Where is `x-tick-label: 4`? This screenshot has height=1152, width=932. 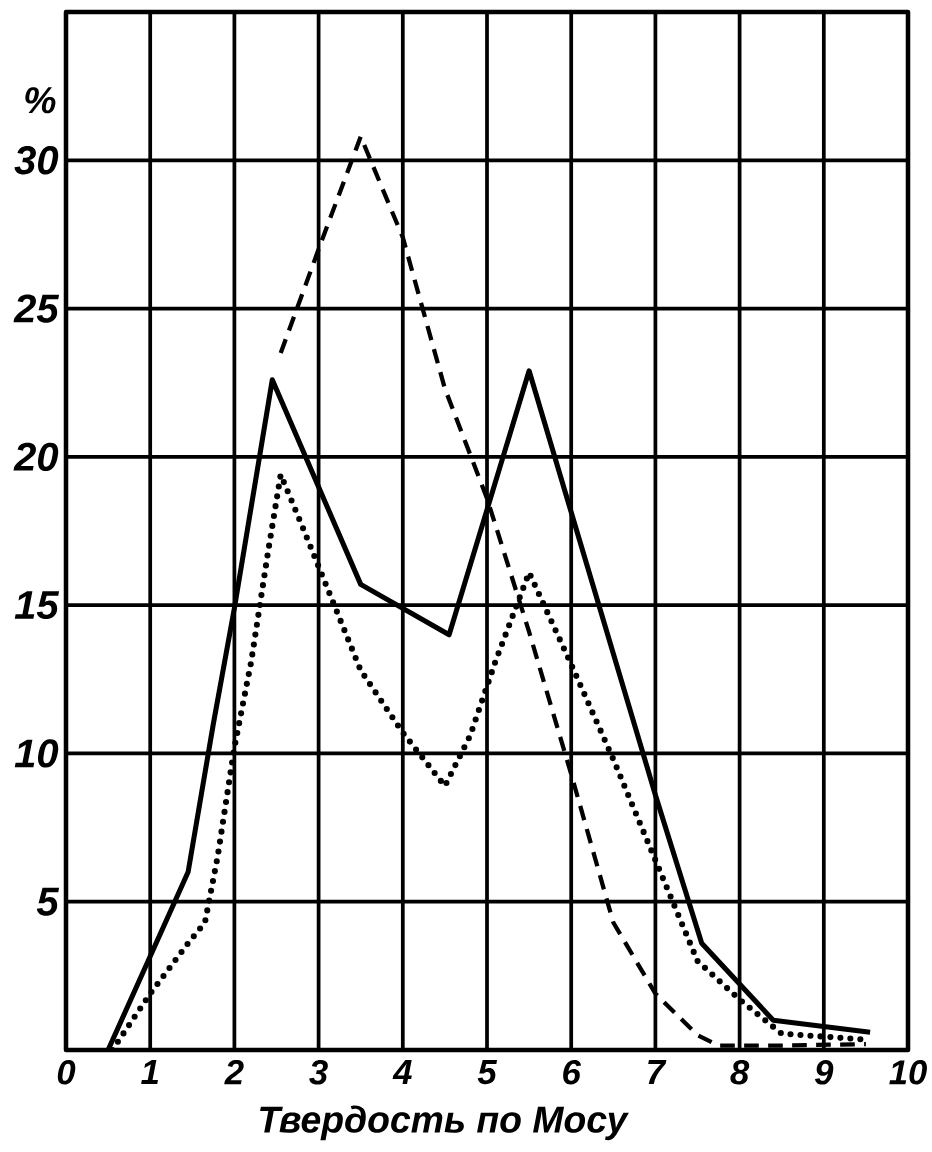 x-tick-label: 4 is located at coordinates (402, 1072).